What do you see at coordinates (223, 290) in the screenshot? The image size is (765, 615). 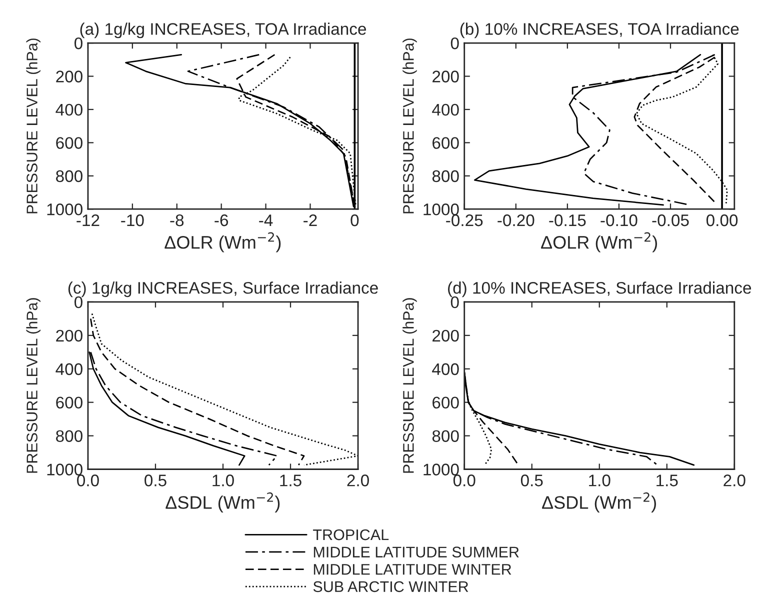 I see `chart-title: (c) 1g/kg INCREASES, Surface Irradiance` at bounding box center [223, 290].